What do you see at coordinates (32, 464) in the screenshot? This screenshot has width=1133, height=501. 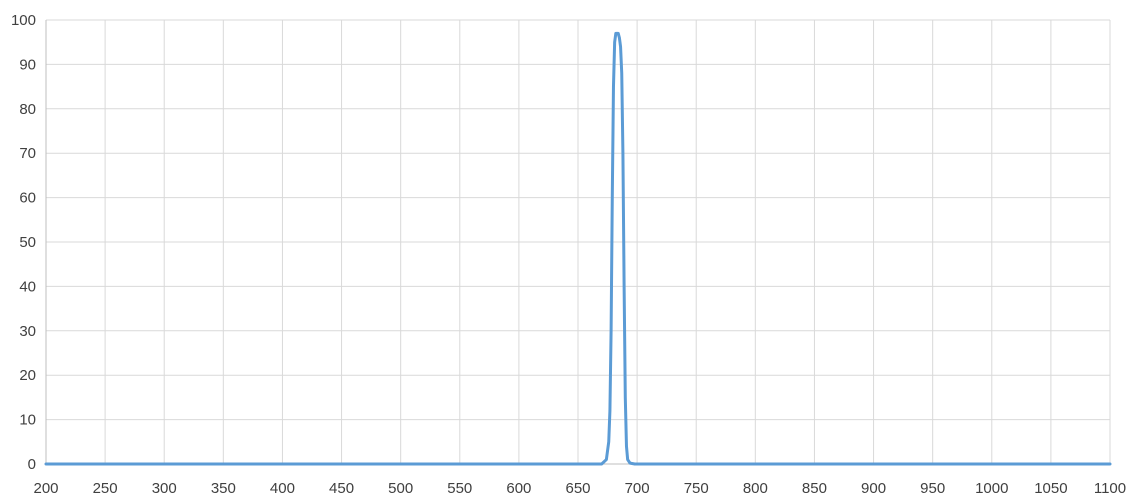 I see `y-tick-label: 0` at bounding box center [32, 464].